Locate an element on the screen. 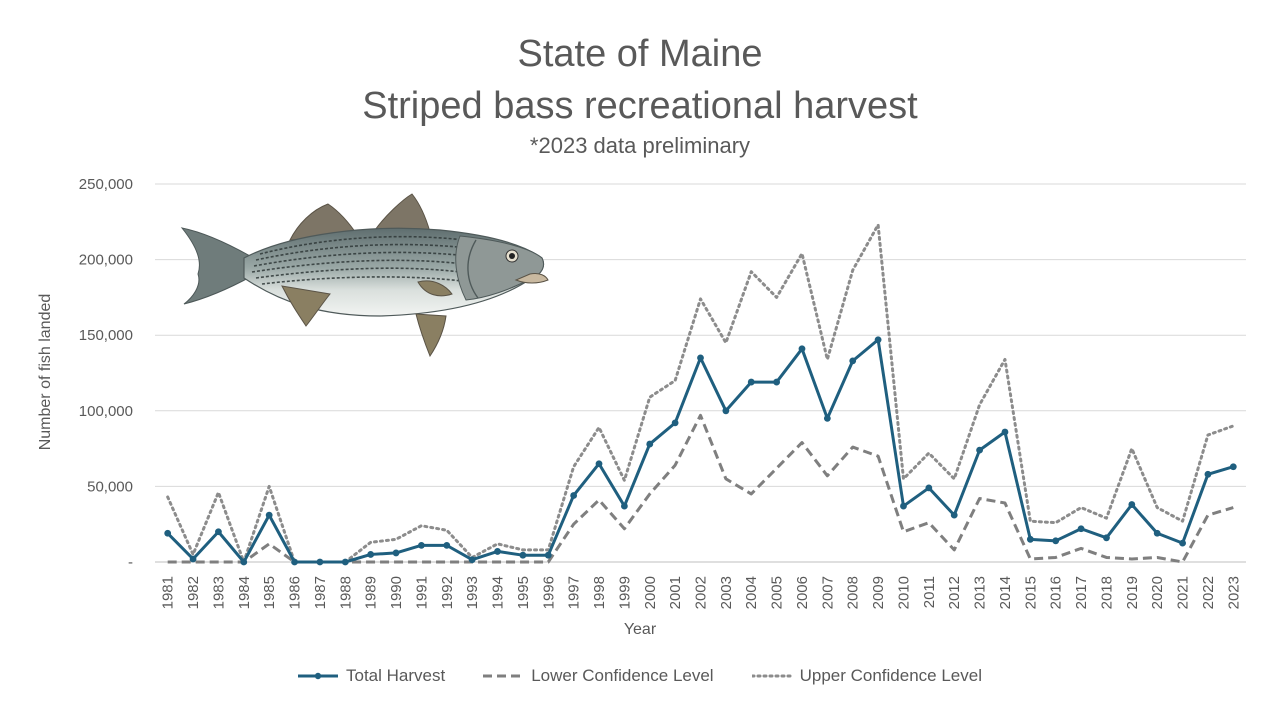 The image size is (1280, 720). x-tick-label: 1986 is located at coordinates (295, 592).